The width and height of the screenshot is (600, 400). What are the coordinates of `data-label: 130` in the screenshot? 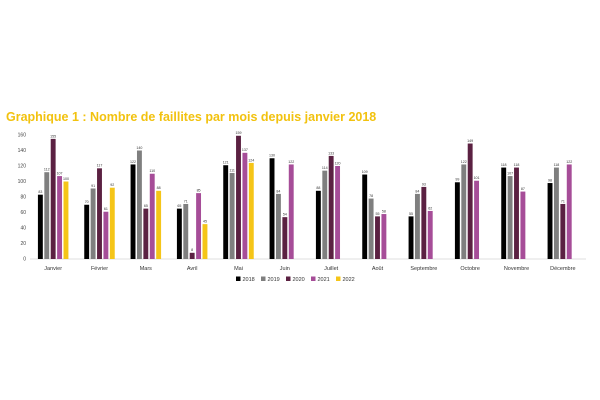 It's located at (272, 156).